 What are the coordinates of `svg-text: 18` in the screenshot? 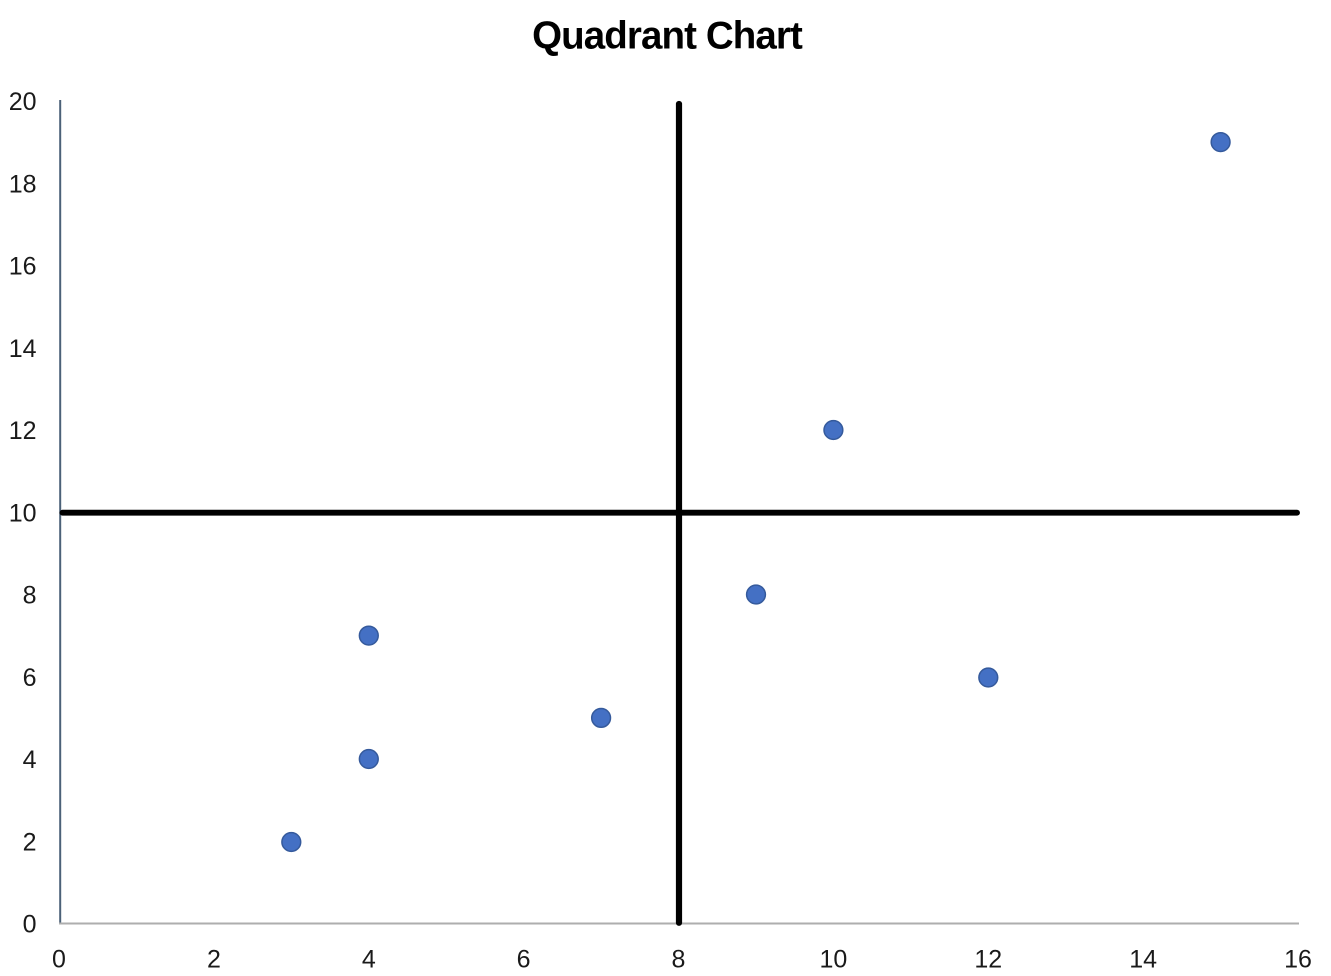 It's located at (23, 185).